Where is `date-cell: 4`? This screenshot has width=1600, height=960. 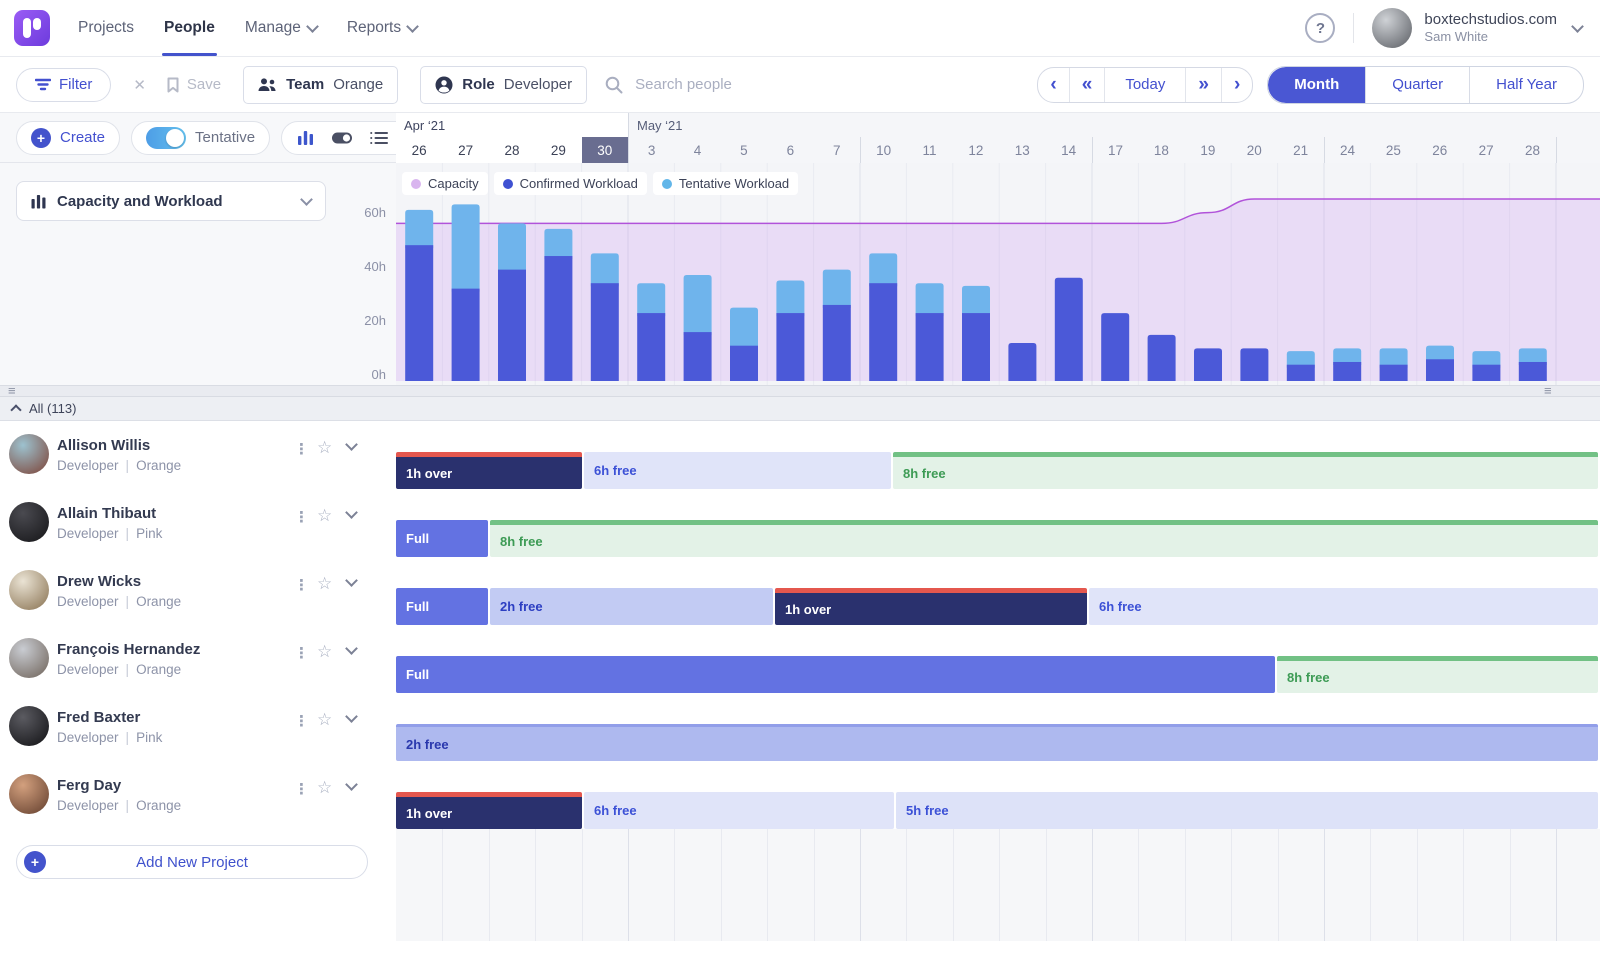 date-cell: 4 is located at coordinates (697, 150).